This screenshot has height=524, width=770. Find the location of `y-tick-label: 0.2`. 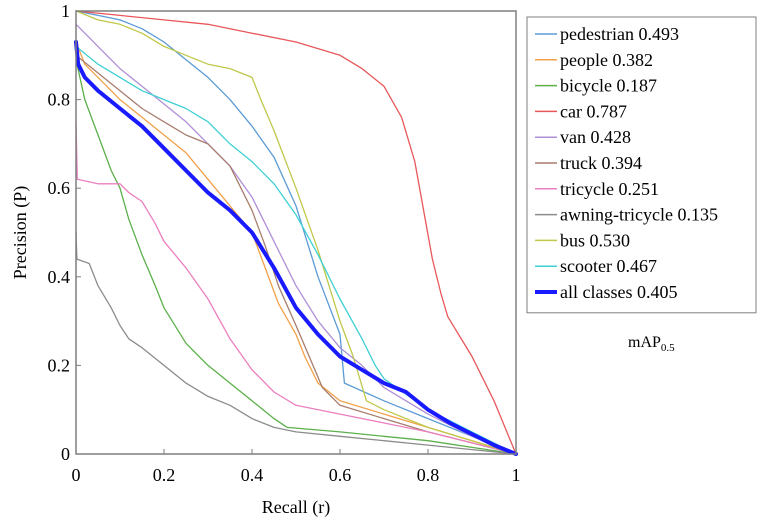

y-tick-label: 0.2 is located at coordinates (59, 365).